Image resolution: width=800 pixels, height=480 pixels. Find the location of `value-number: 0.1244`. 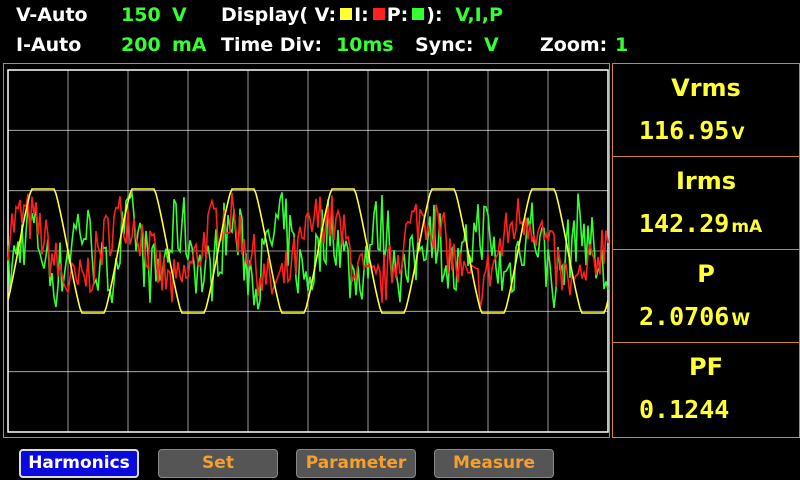

value-number: 0.1244 is located at coordinates (684, 409).